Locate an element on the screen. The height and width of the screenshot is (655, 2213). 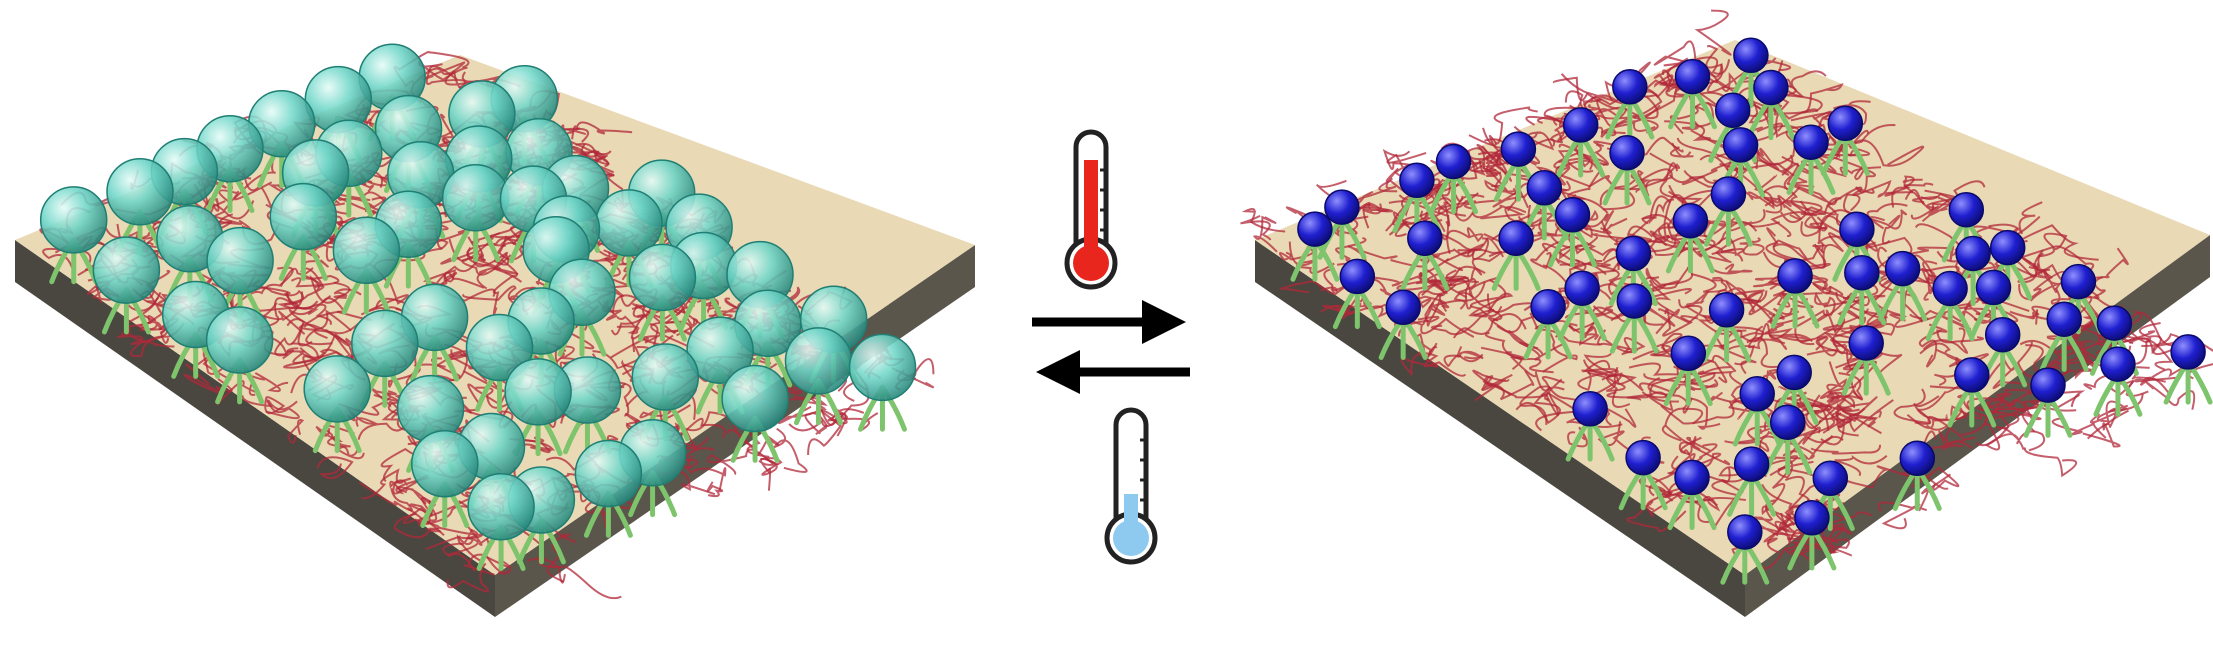
reverse-arrow is located at coordinates (1113, 372).